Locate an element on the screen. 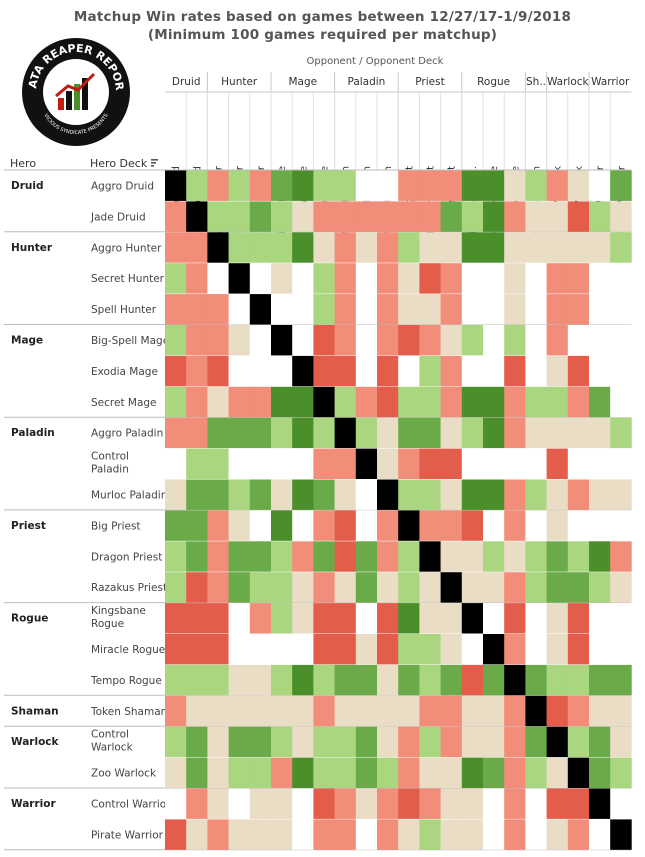 The image size is (645, 857). chart-subtitle: (Minimum 100 games required per matchup) is located at coordinates (322, 35).